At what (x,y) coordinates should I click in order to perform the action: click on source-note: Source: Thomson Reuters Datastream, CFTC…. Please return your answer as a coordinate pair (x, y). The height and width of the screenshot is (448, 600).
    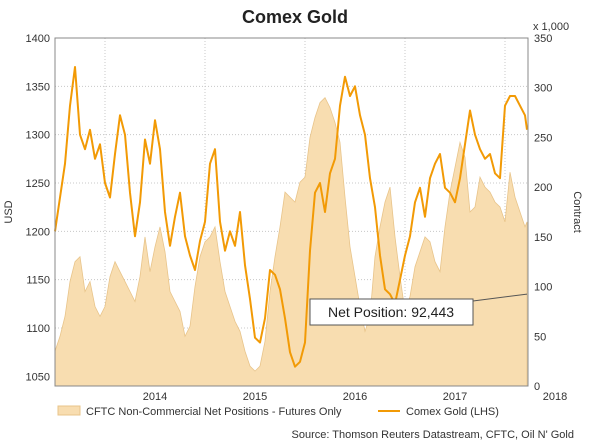
    Looking at the image, I should click on (433, 435).